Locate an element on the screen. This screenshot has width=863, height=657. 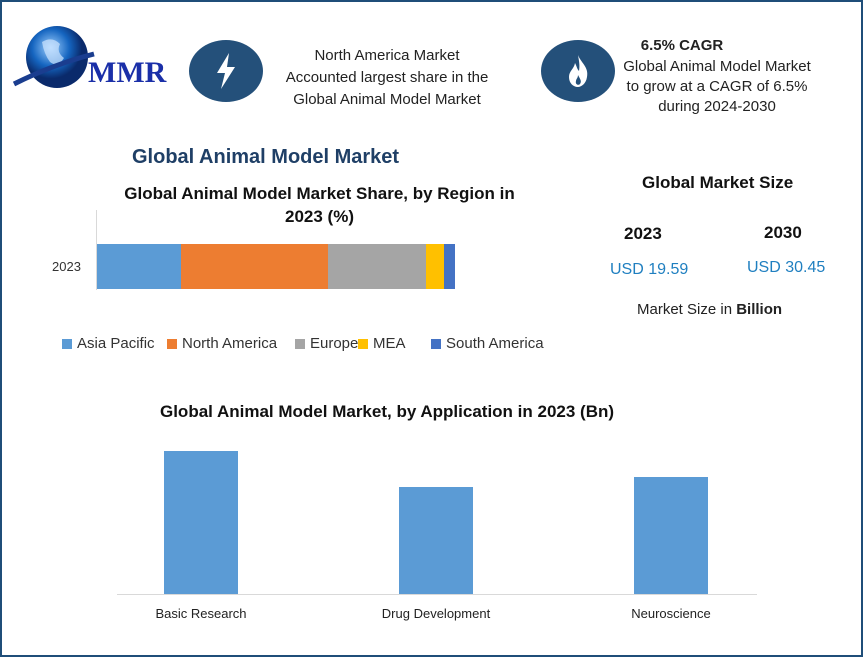
highlight-line: to grow at a CAGR of 6.5% is located at coordinates (717, 86).